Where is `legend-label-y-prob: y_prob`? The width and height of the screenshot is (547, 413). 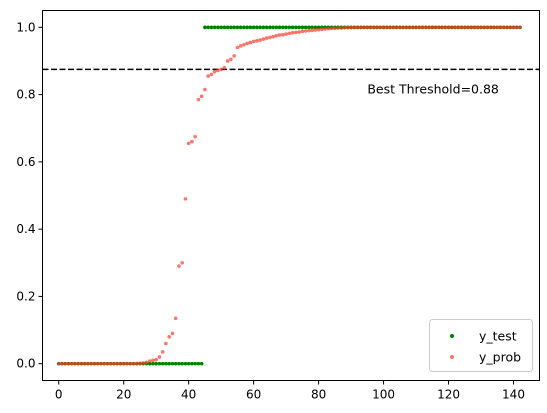 legend-label-y-prob: y_prob is located at coordinates (500, 357).